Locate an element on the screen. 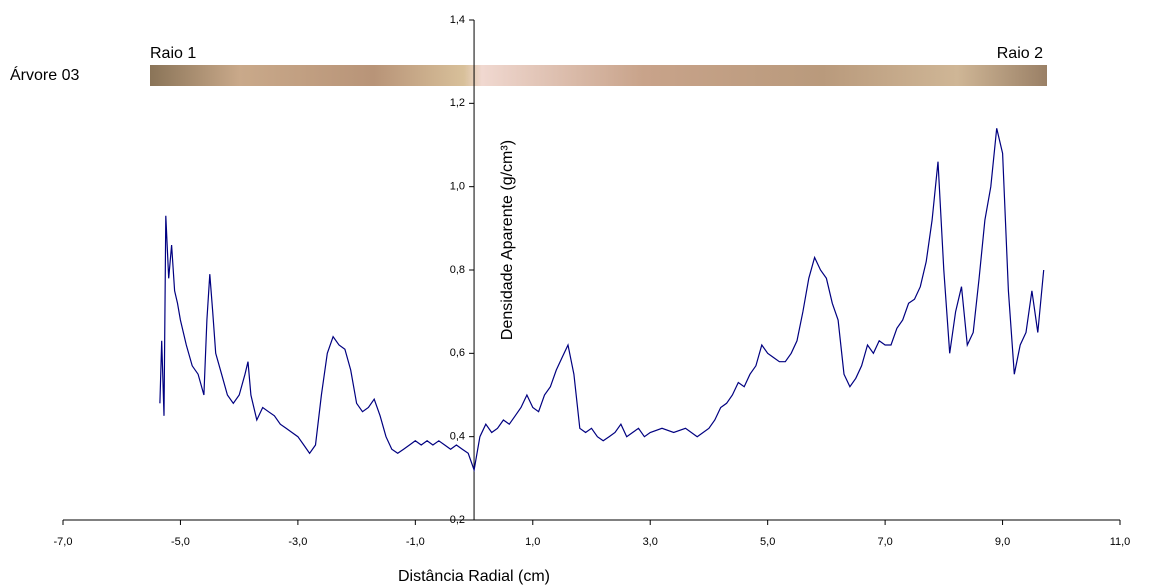 The height and width of the screenshot is (588, 1150). annotation: Raio 2 is located at coordinates (1020, 53).